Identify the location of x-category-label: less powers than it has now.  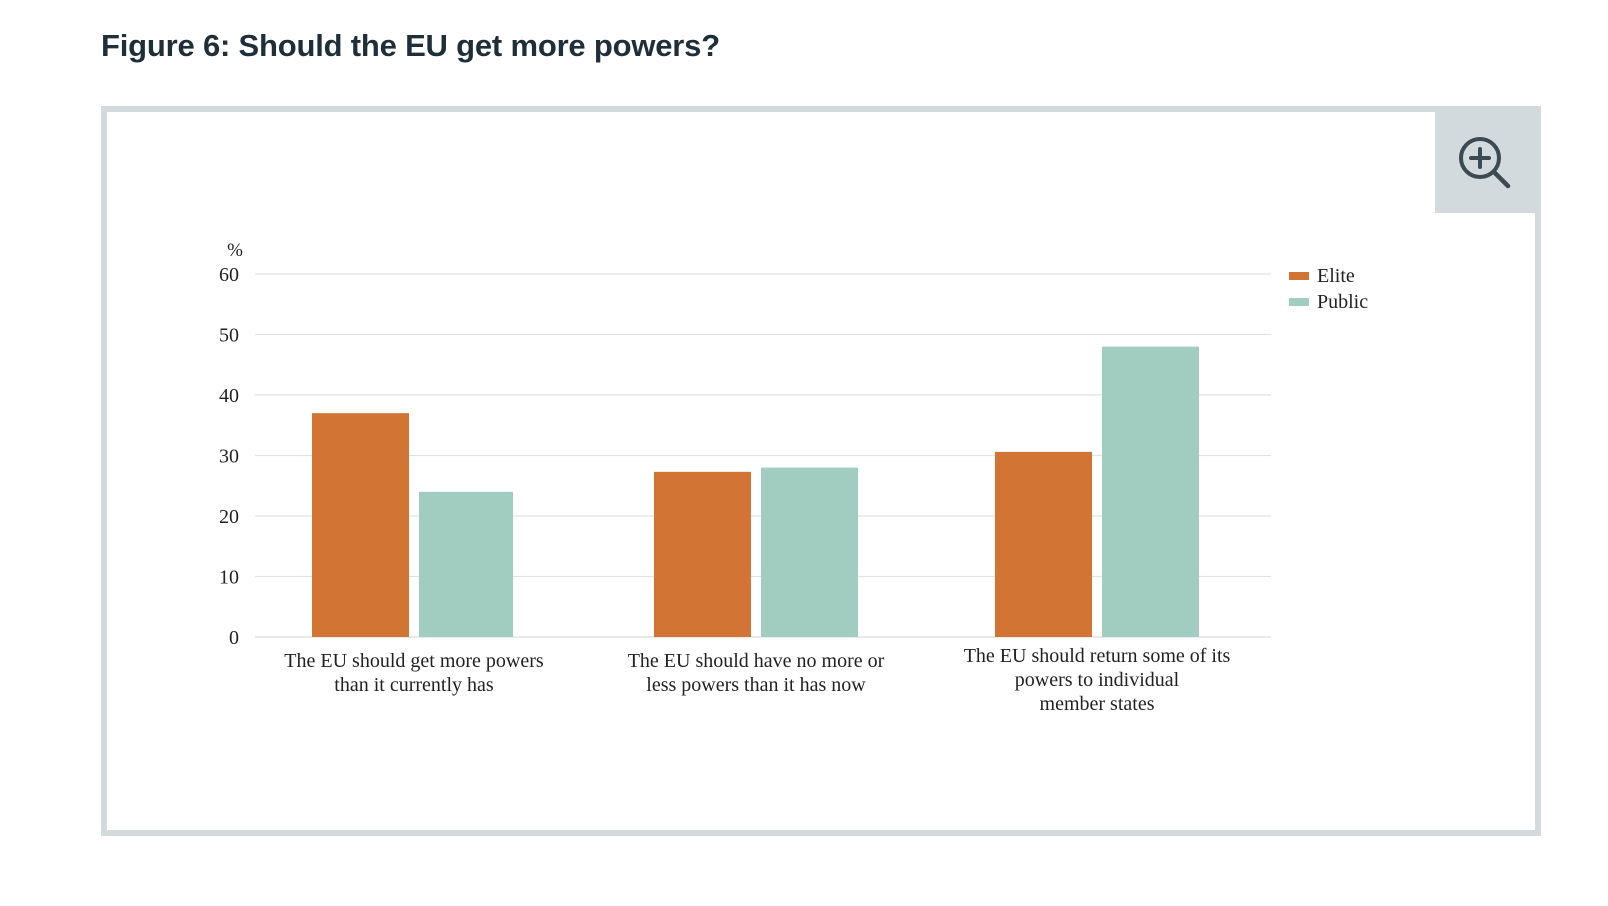
(756, 685).